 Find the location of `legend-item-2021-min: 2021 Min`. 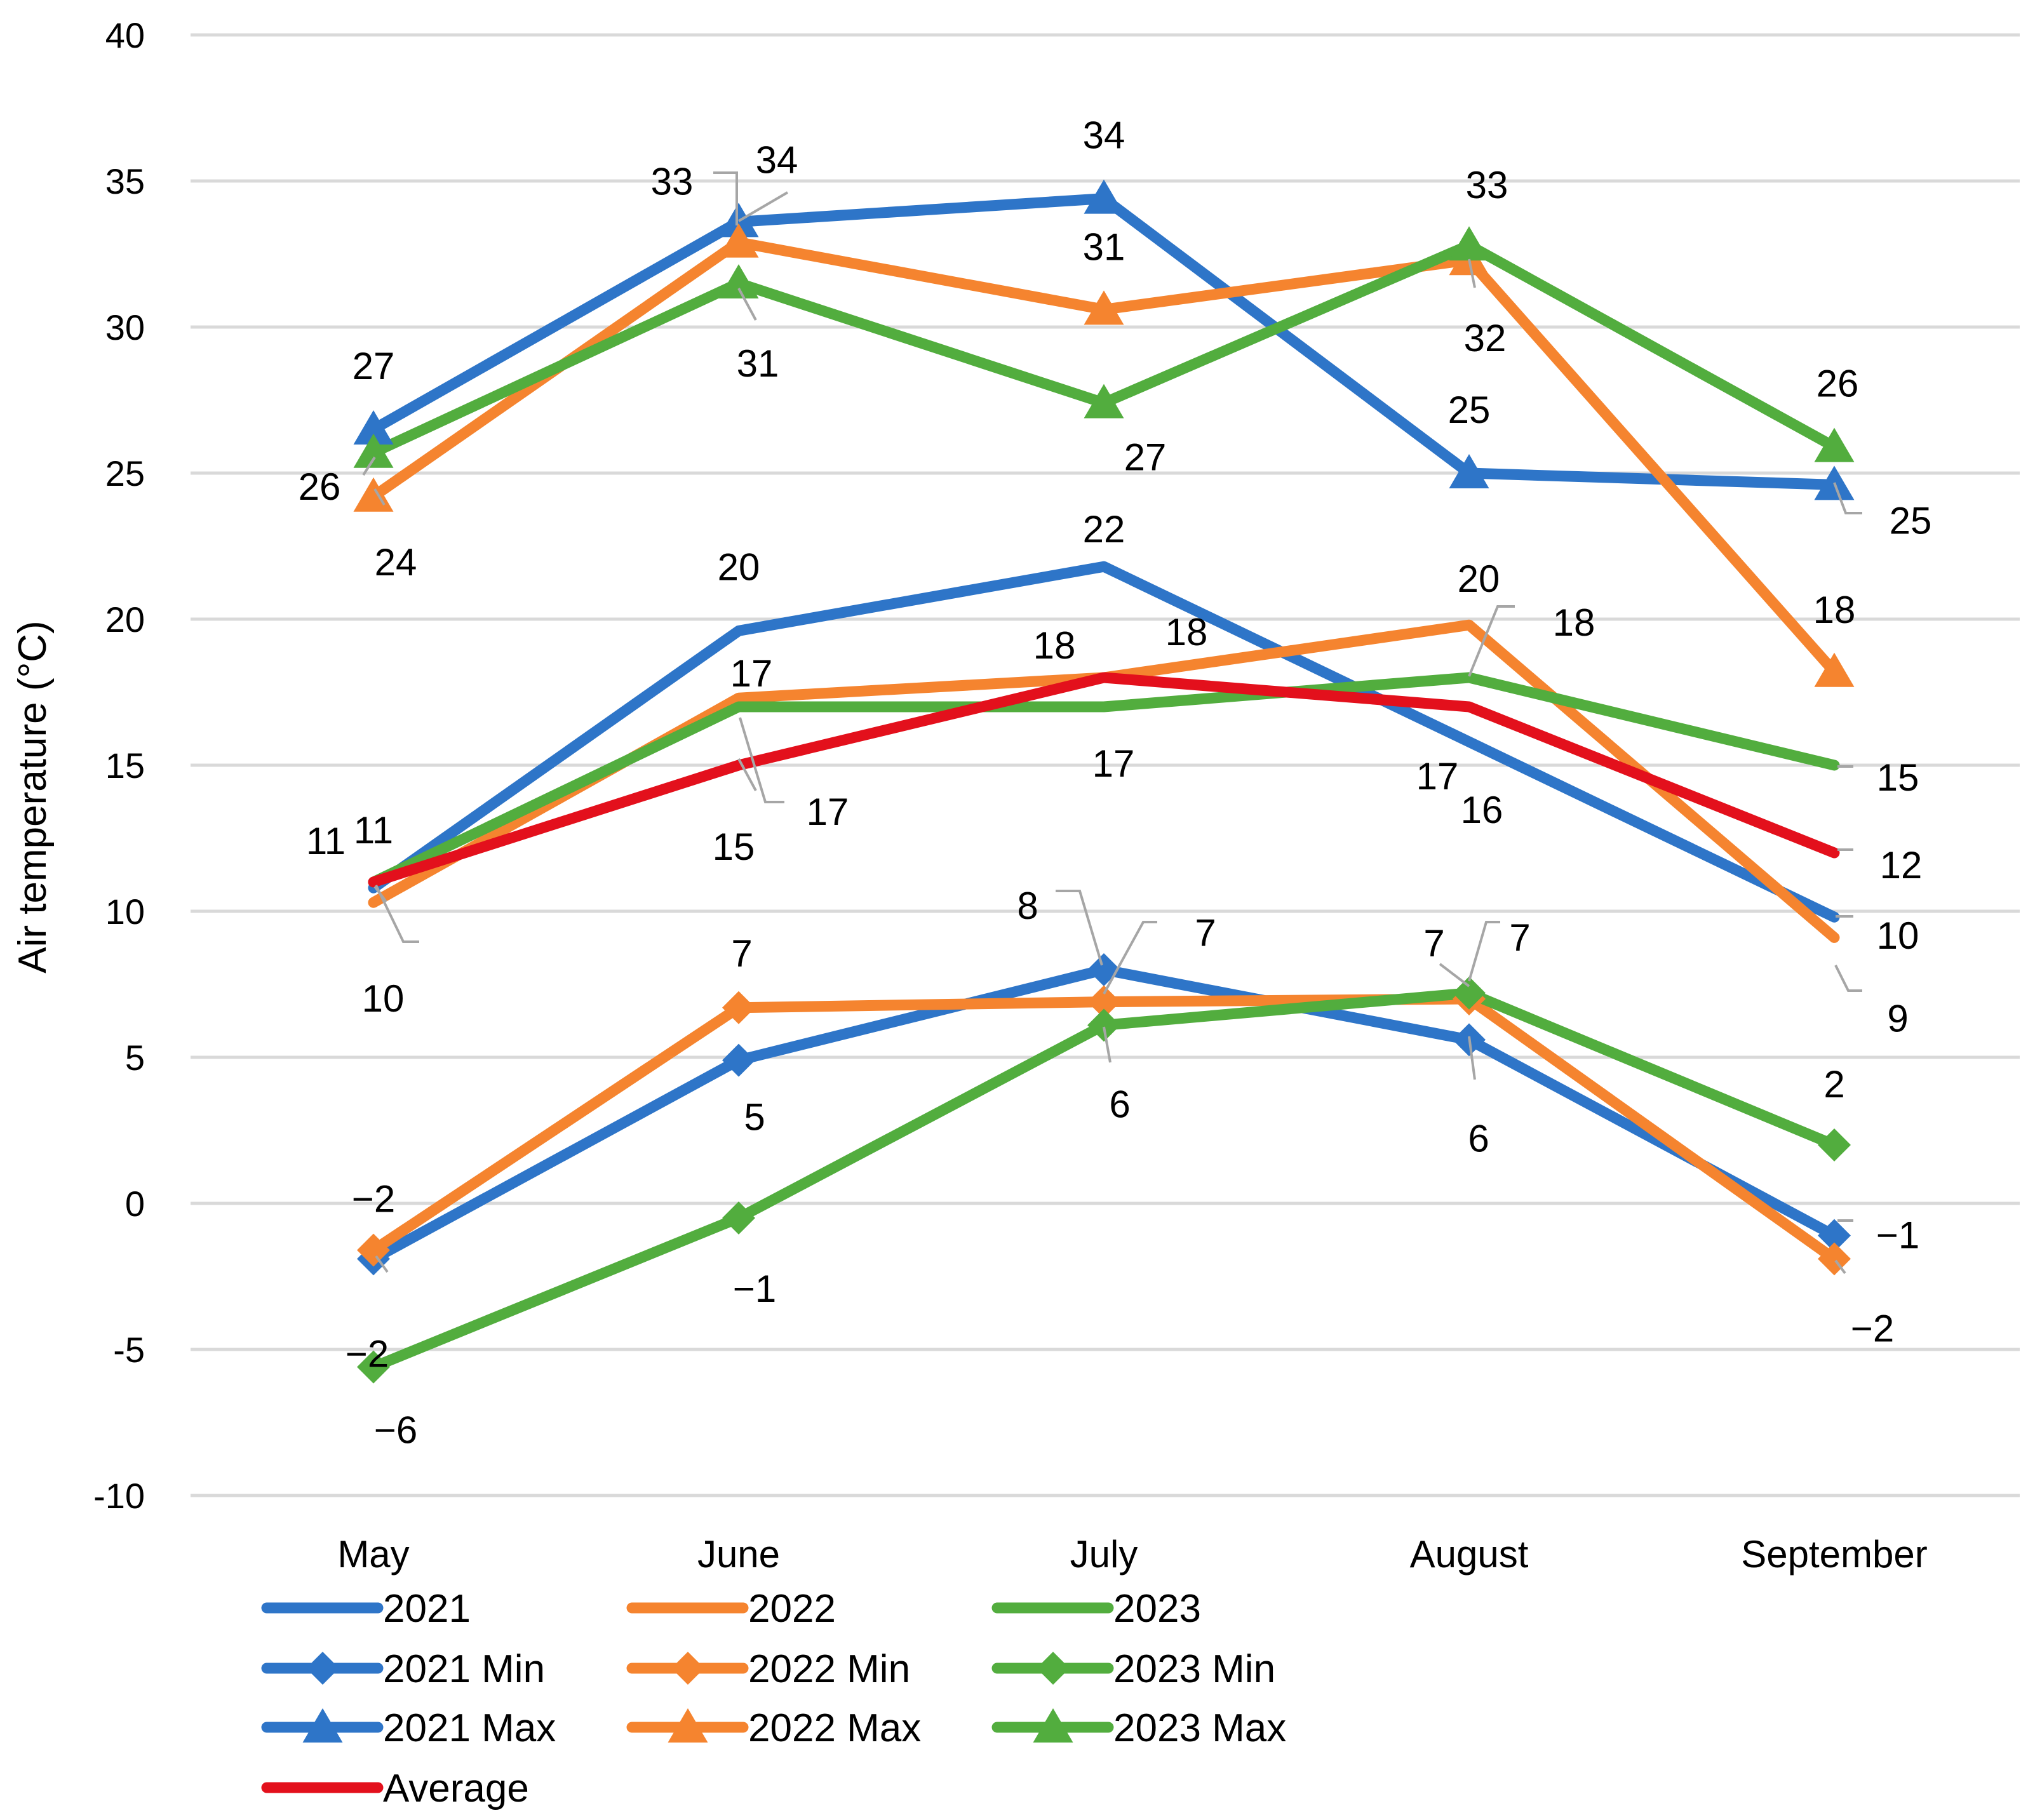

legend-item-2021-min: 2021 Min is located at coordinates (403, 1669).